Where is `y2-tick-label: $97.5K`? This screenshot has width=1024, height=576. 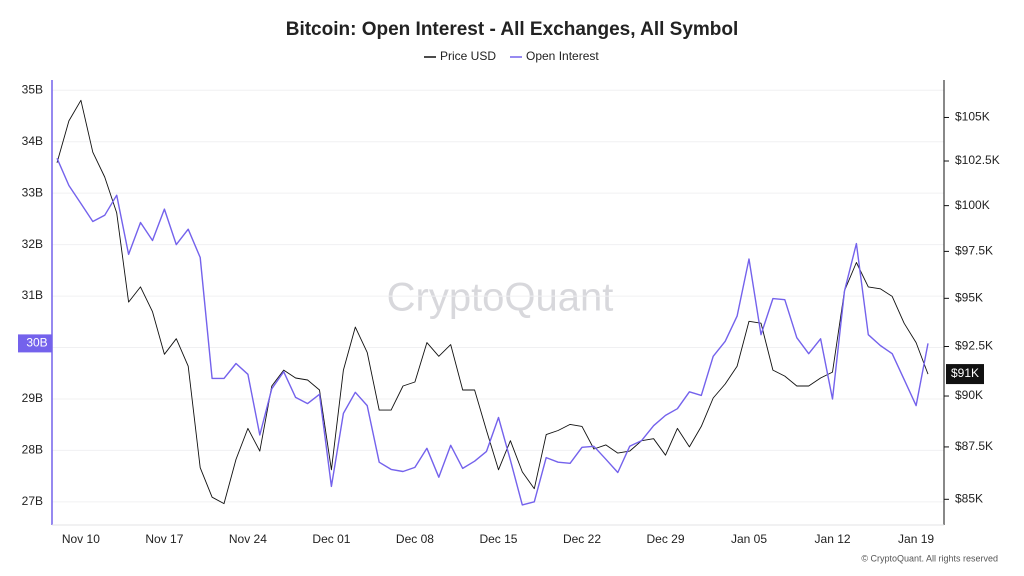
y2-tick-label: $97.5K is located at coordinates (974, 251).